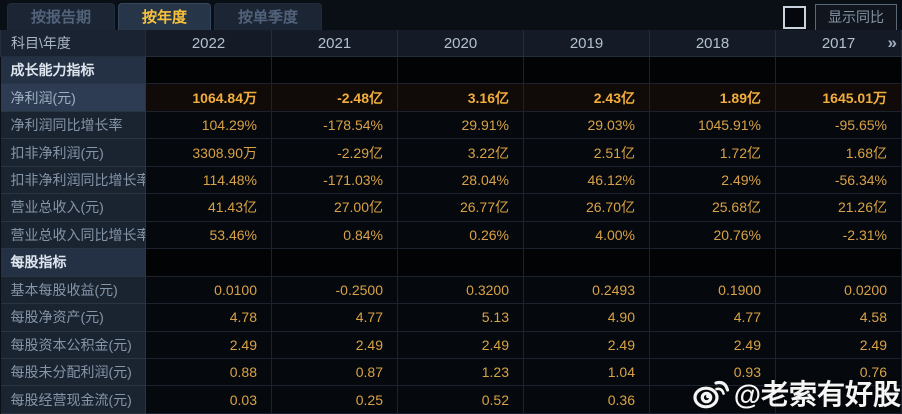  Describe the element at coordinates (838, 235) in the screenshot. I see `cell: -2.31%` at that location.